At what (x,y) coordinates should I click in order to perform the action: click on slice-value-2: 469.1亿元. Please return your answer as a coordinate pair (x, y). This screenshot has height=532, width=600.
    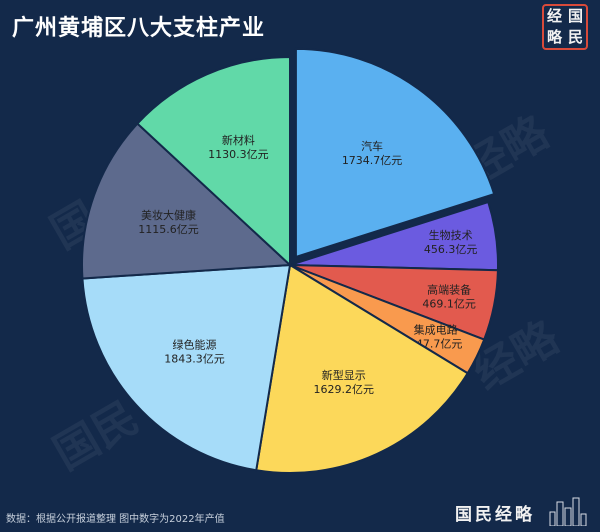
    Looking at the image, I should click on (449, 304).